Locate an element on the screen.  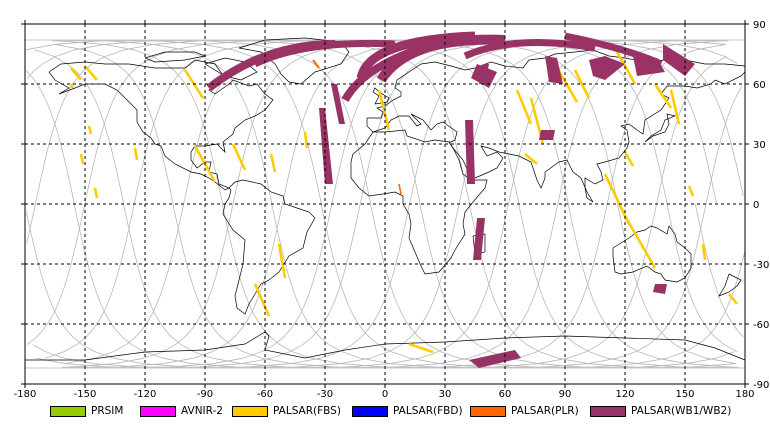
lon-tick-label: 90 is located at coordinates (565, 394).